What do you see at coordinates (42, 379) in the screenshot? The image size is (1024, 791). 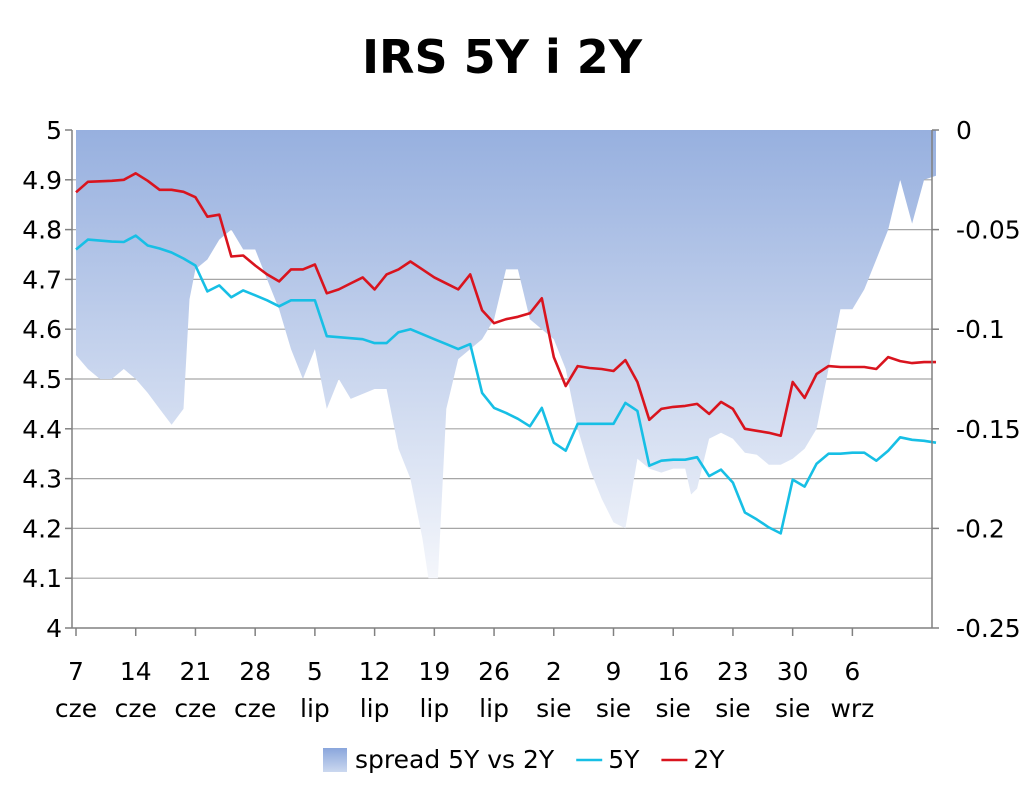 I see `left-axis-tick-label: 4.5` at bounding box center [42, 379].